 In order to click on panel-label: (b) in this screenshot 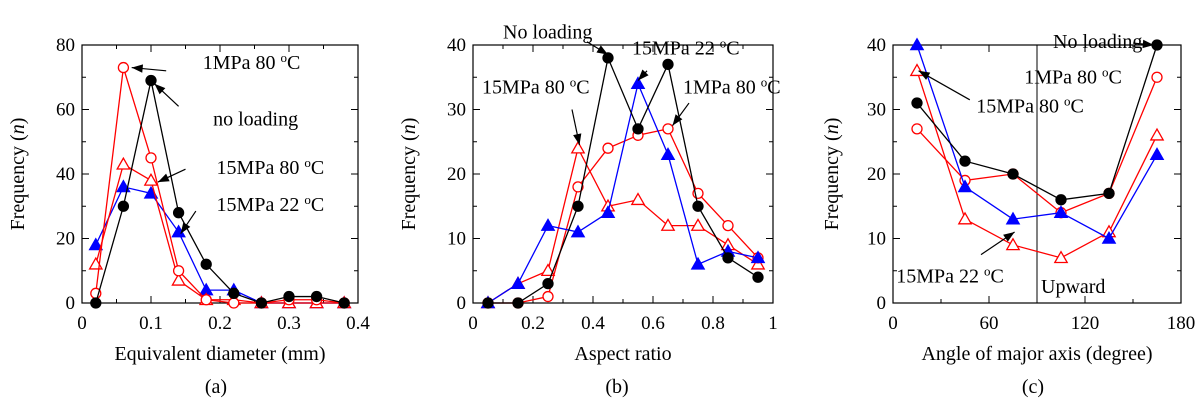, I will do `click(616, 387)`.